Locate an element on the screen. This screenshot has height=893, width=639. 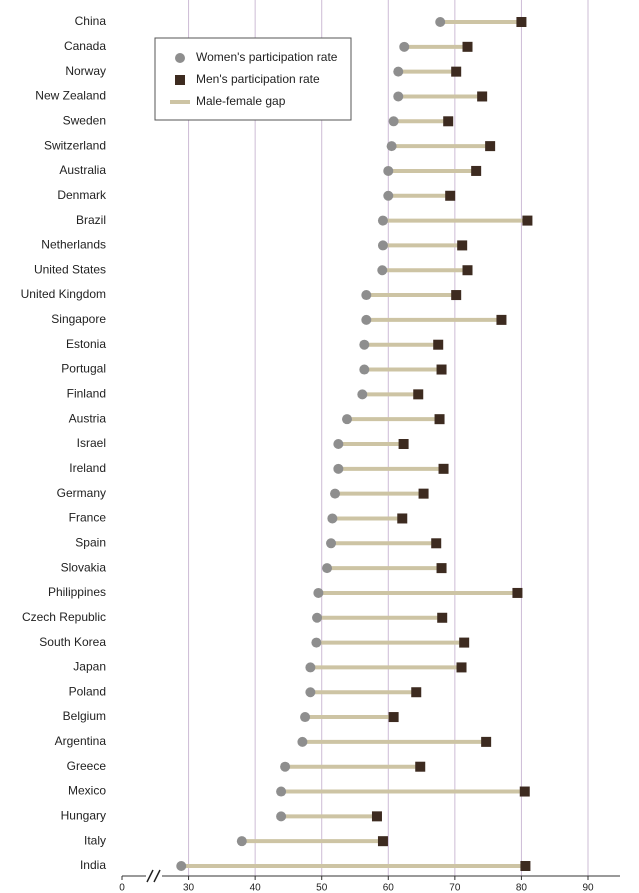
axis-break-bg is located at coordinates (154, 876).